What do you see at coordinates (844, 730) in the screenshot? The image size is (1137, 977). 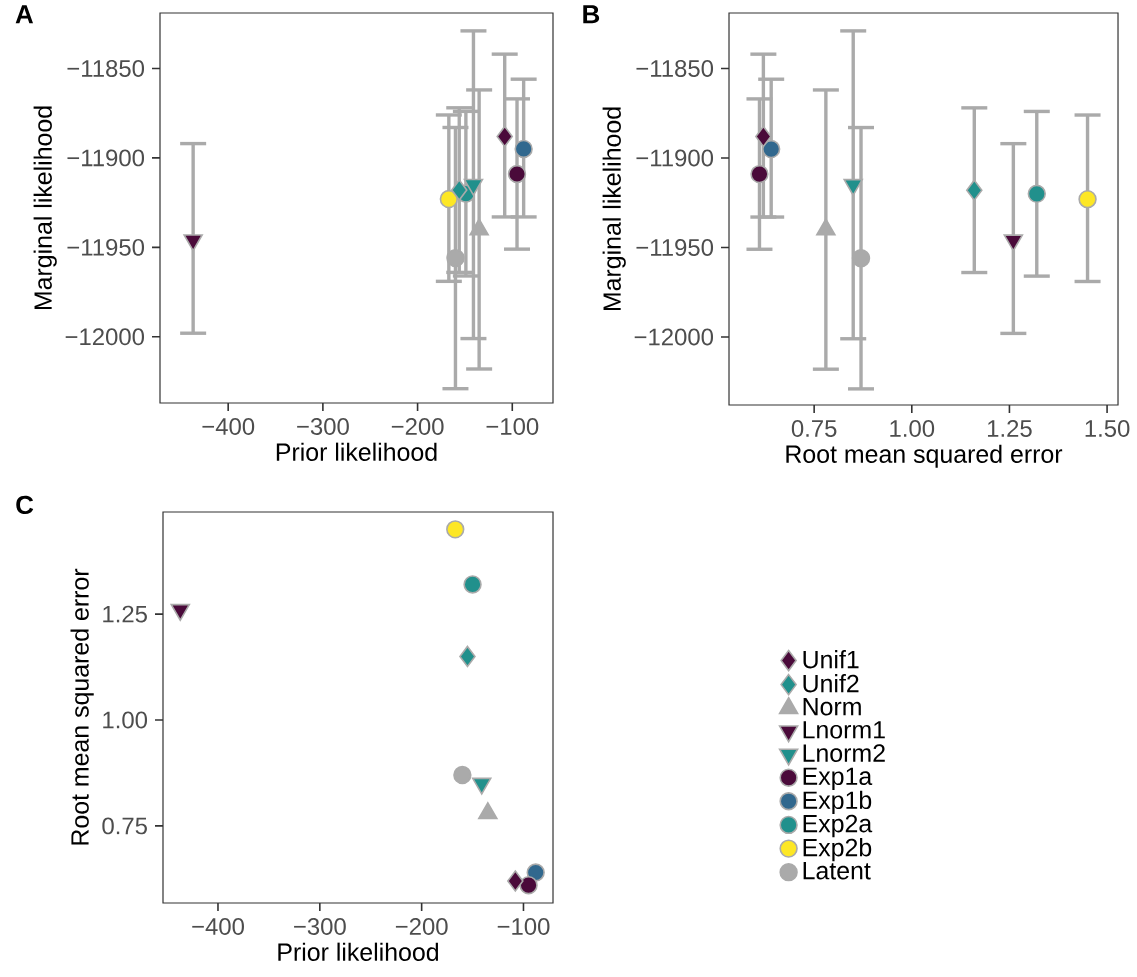 I see `legend-label: Lnorm1` at bounding box center [844, 730].